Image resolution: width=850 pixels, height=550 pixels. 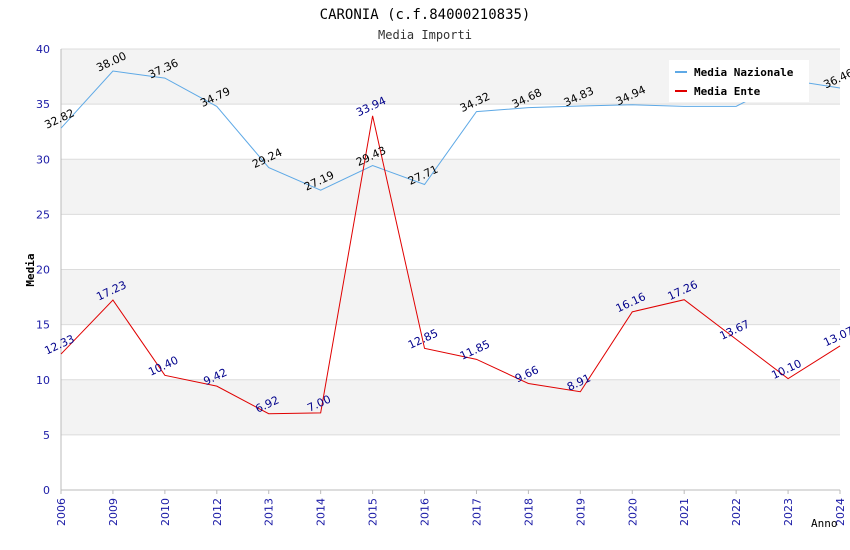 I want to click on y-axis-label: Media, so click(x=30, y=269).